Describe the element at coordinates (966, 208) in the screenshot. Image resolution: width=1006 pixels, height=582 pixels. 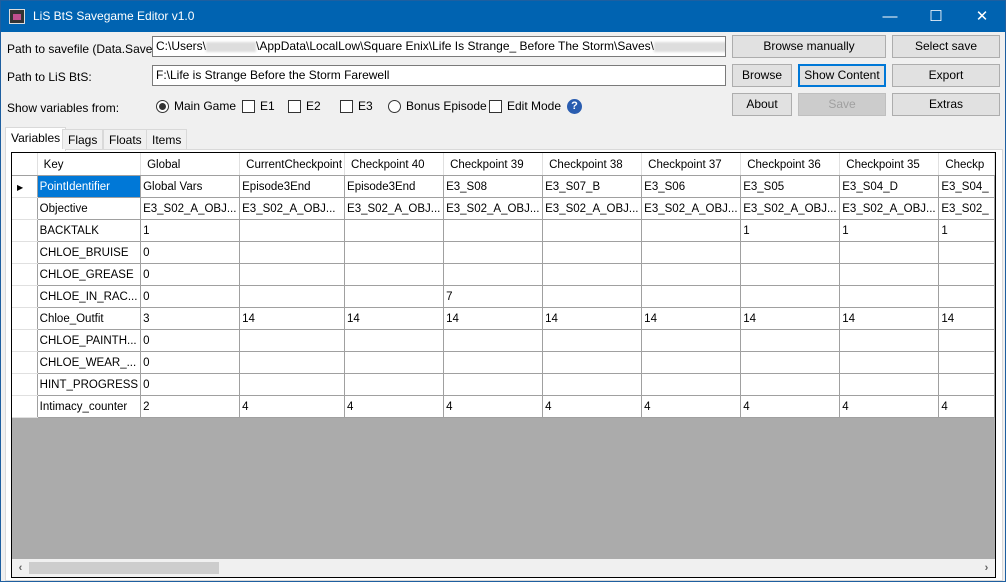
I see `value-cell: E3_S02_` at that location.